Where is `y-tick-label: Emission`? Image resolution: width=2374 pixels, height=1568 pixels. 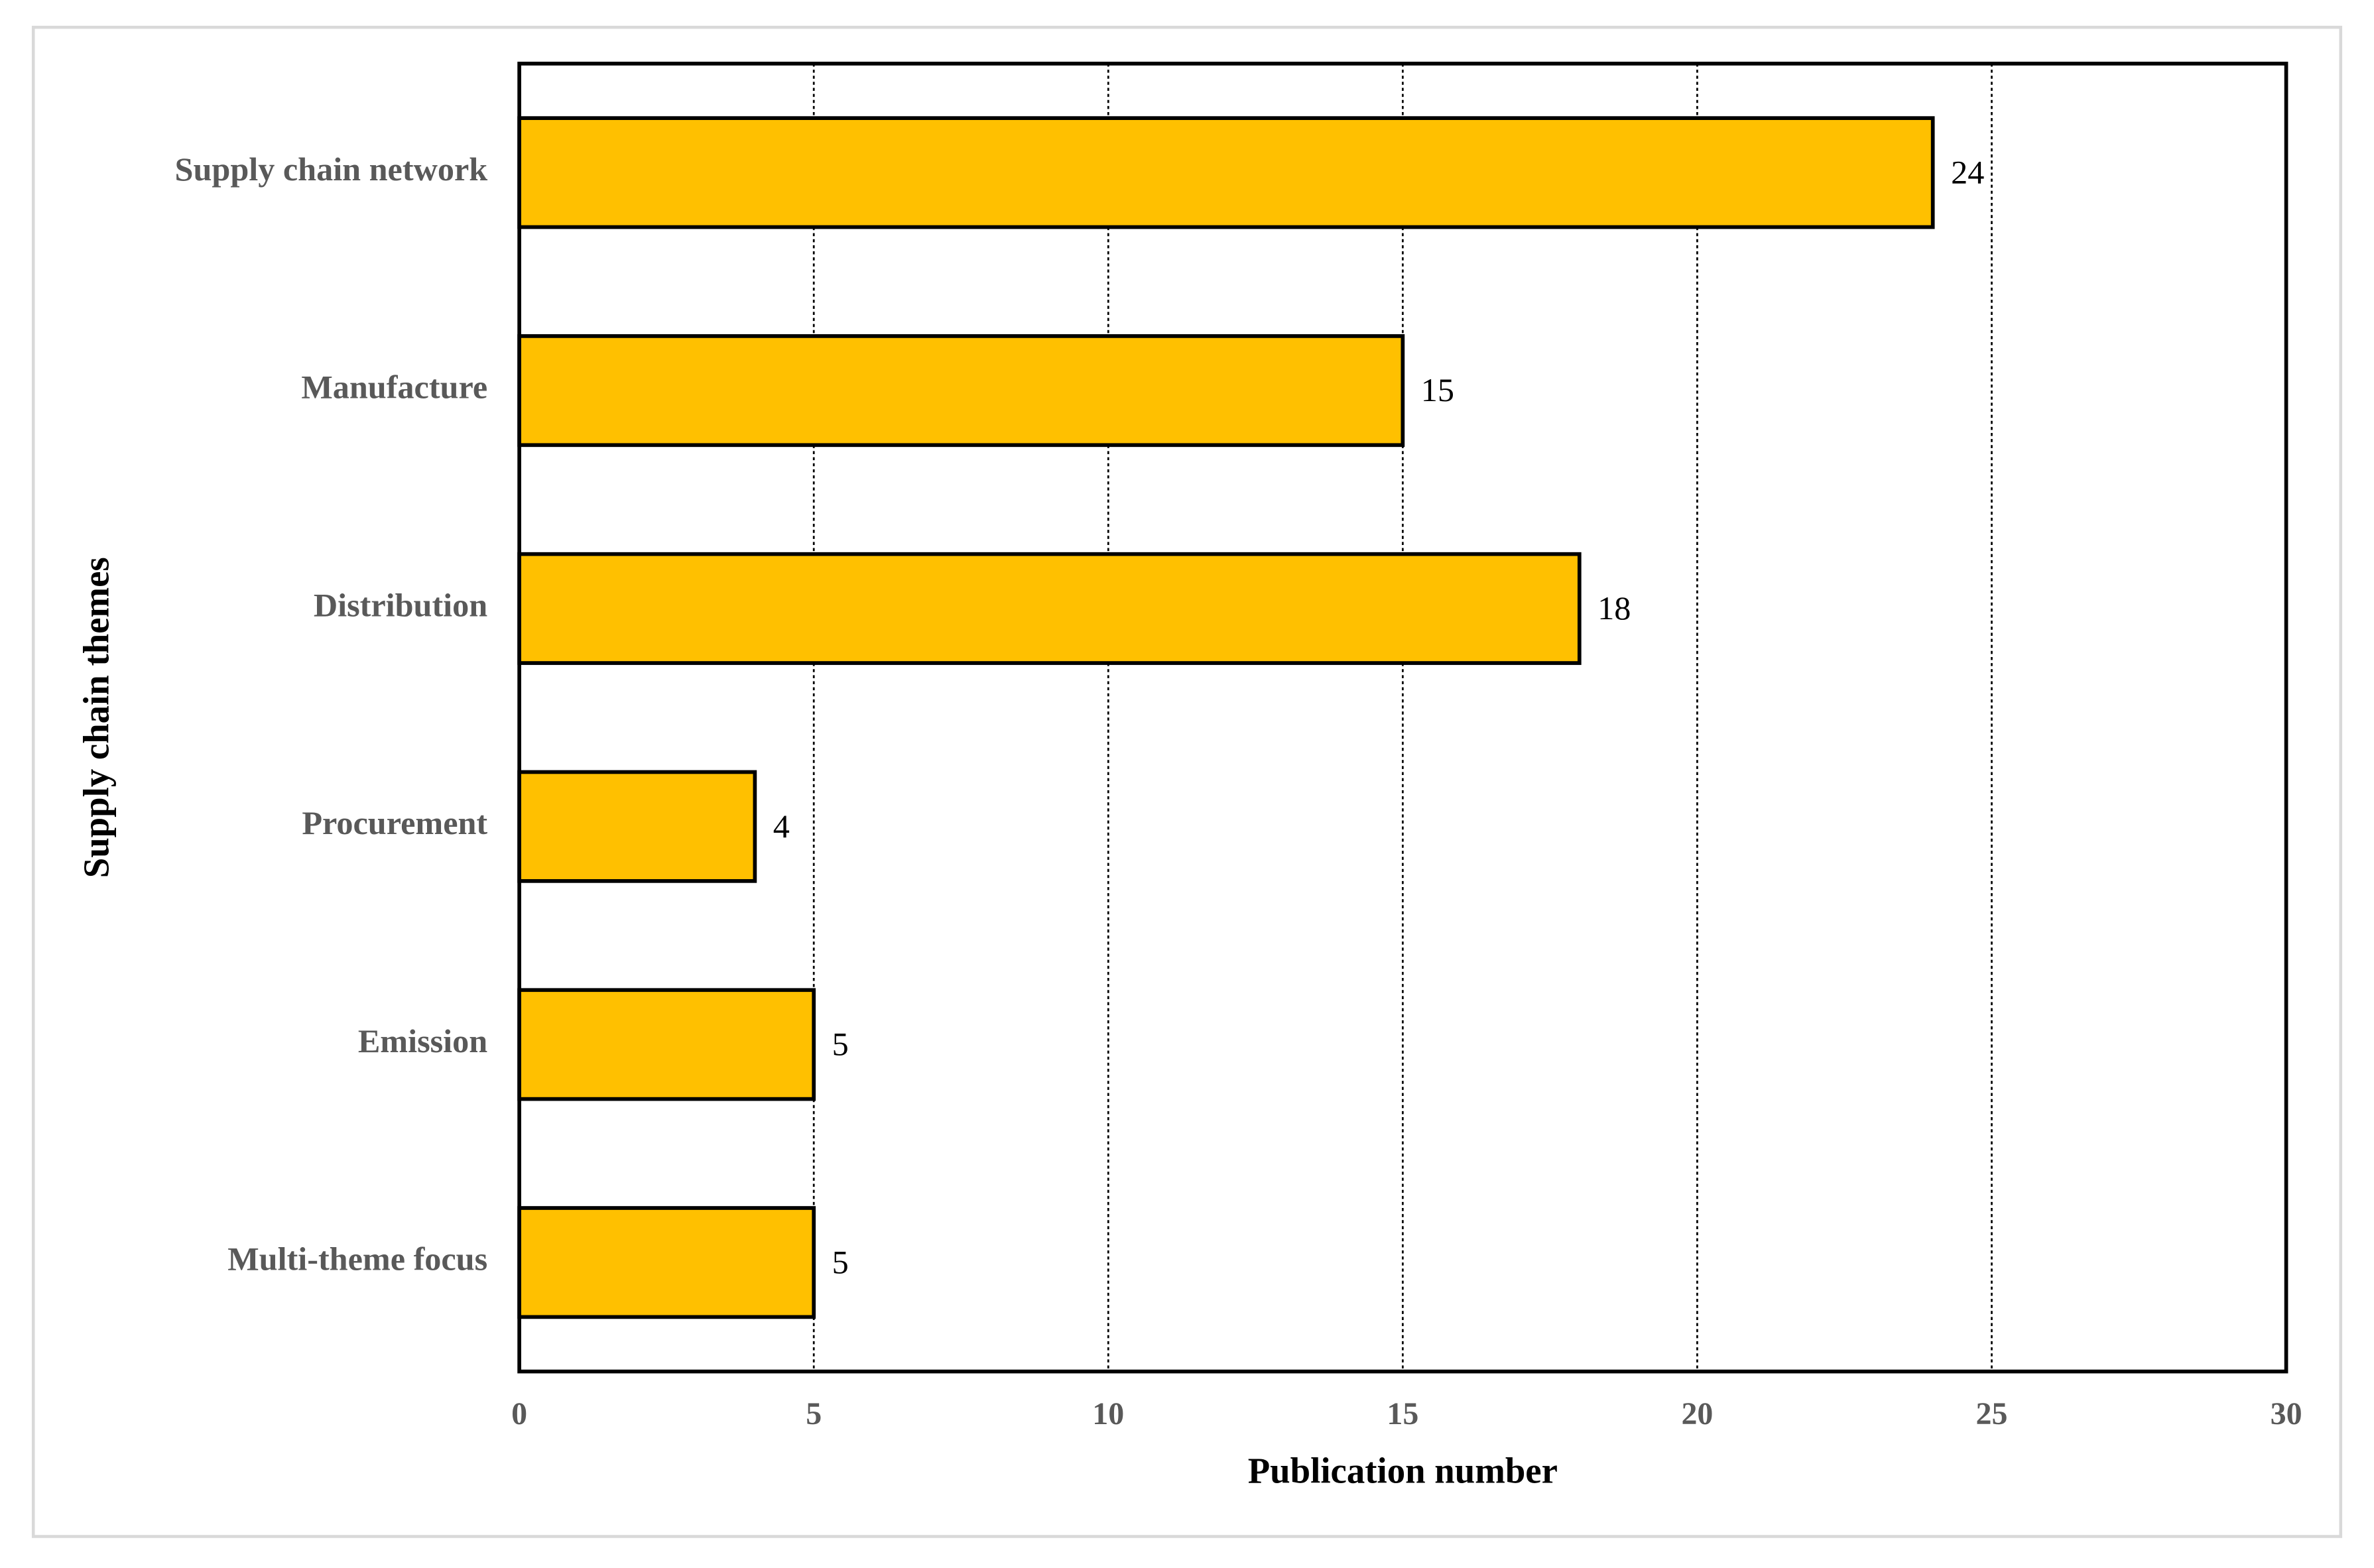 y-tick-label: Emission is located at coordinates (423, 1040).